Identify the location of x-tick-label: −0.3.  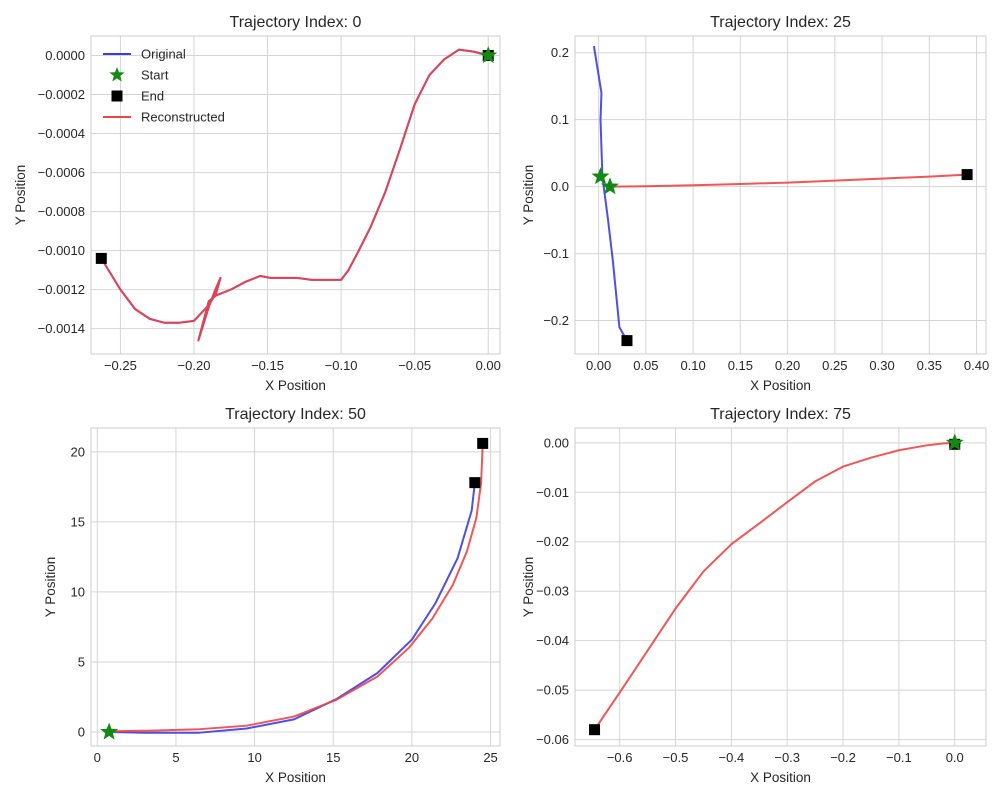
(787, 757).